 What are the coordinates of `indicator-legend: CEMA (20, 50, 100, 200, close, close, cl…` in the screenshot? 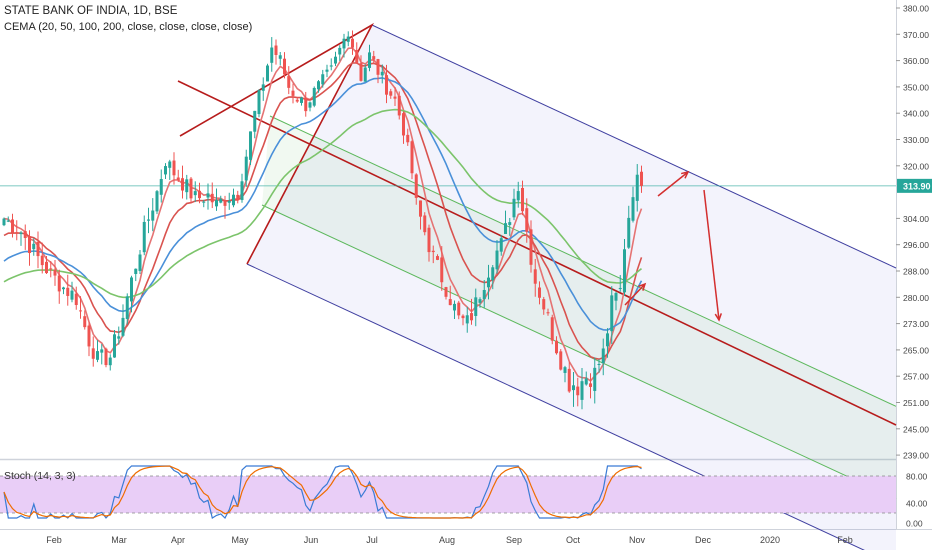 It's located at (128, 27).